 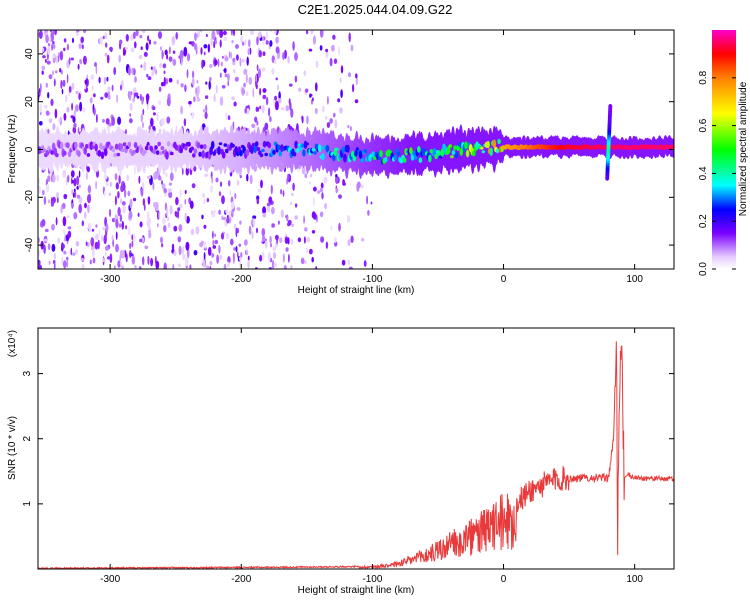 I want to click on y-tick-label: -20, so click(x=29, y=197).